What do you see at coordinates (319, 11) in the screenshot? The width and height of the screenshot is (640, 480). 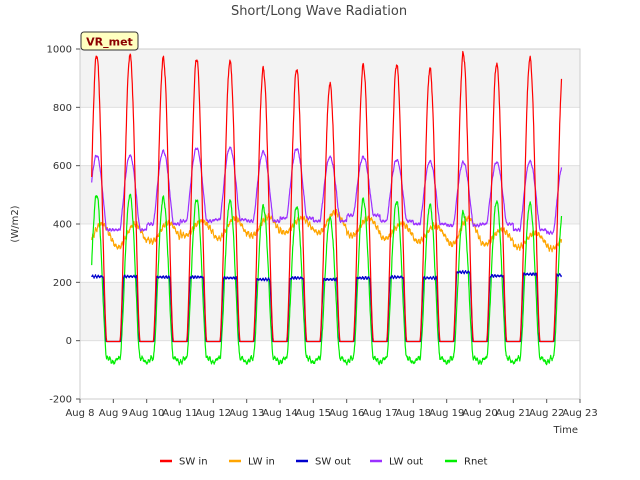 I see `chart-title: Short/Long Wave Radiation` at bounding box center [319, 11].